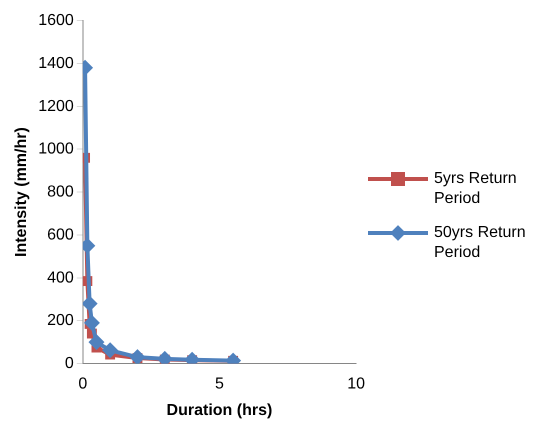 The image size is (560, 432). I want to click on y-axis-title: Intensity (mm/hr), so click(21, 192).